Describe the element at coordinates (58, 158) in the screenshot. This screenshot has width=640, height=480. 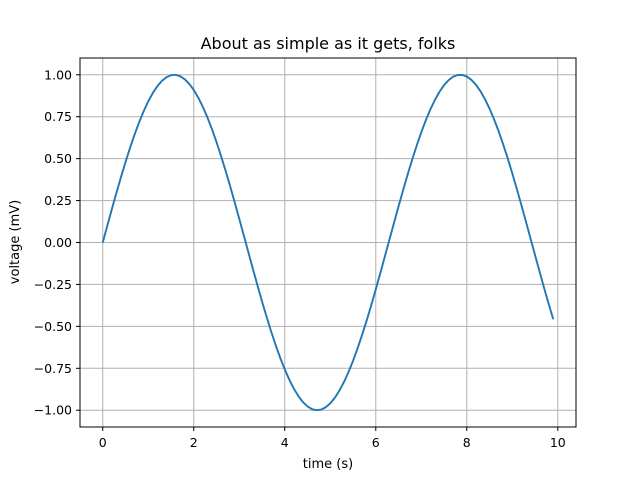
I see `y-tick-label: 0.50` at that location.